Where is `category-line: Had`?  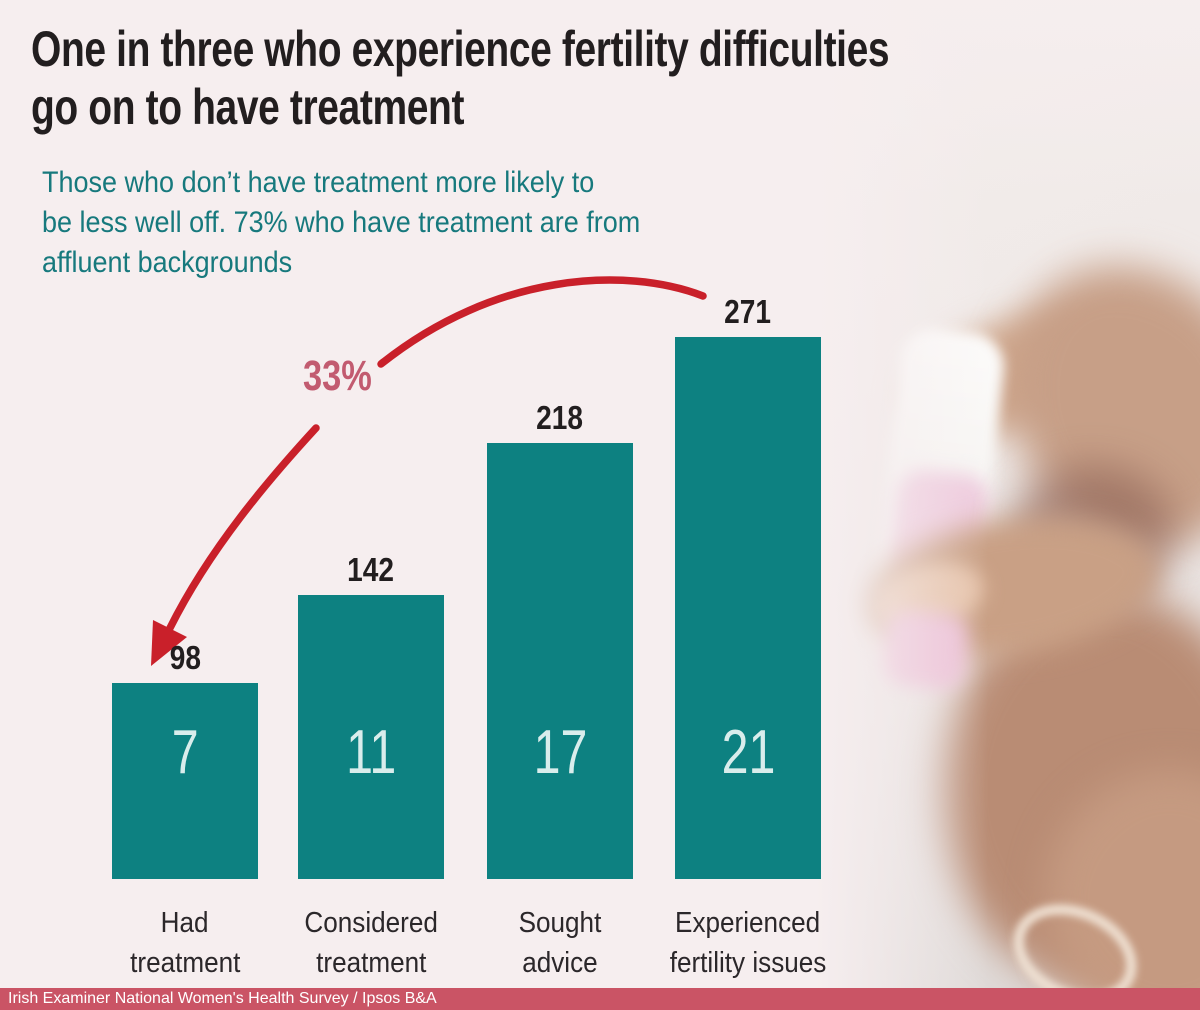 category-line: Had is located at coordinates (185, 923).